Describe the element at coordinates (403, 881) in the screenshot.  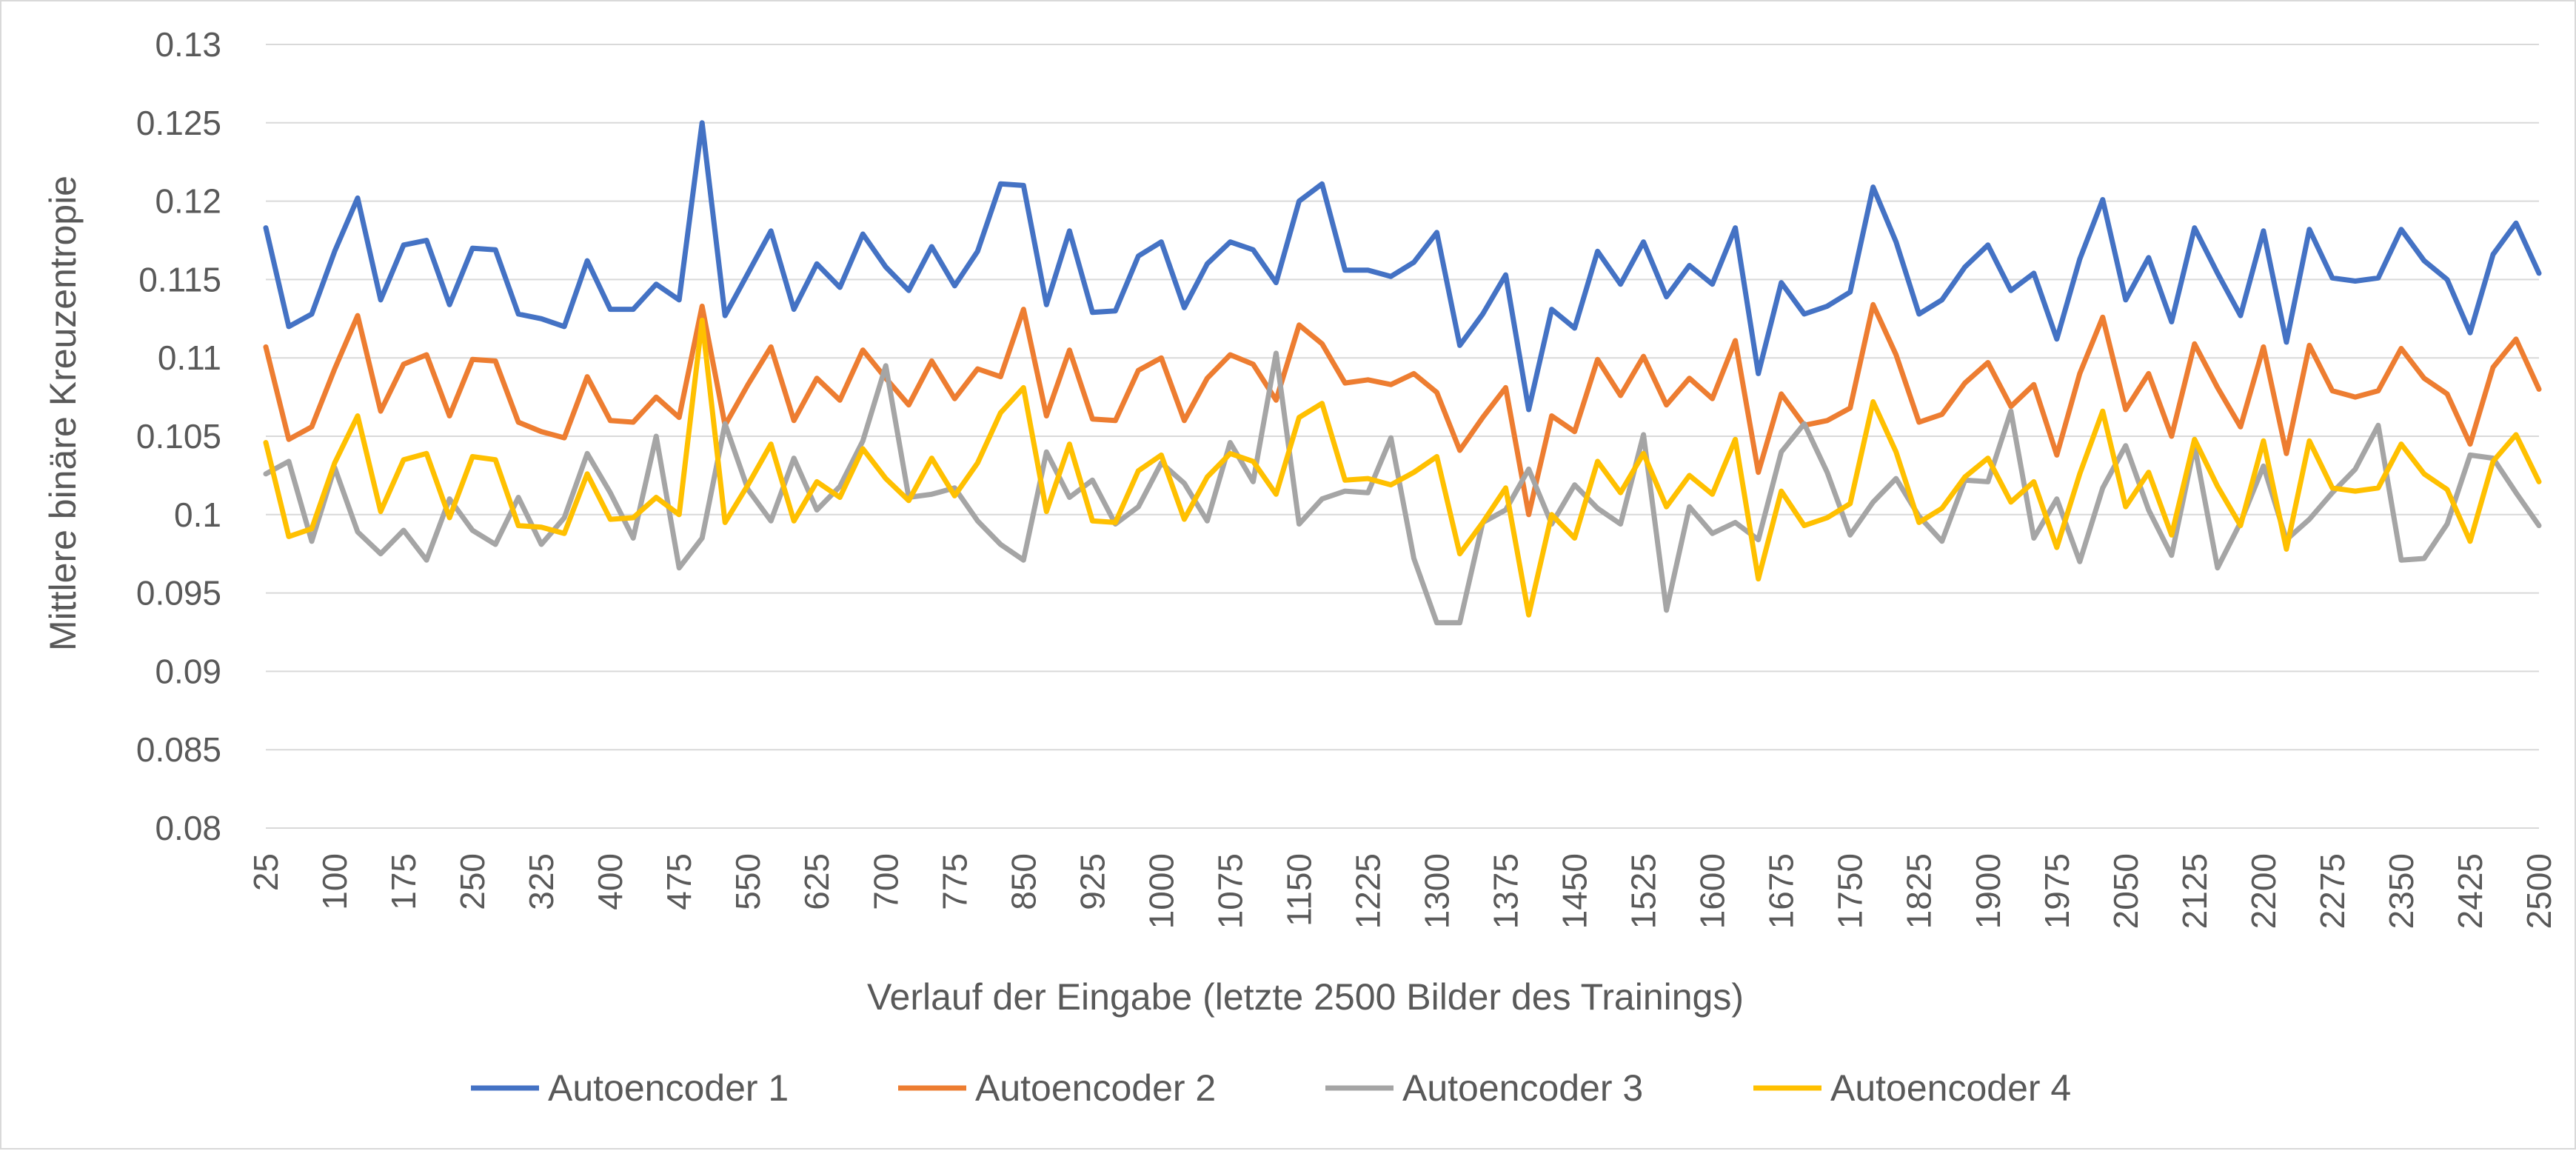
I see `x-tick-label: 175` at that location.